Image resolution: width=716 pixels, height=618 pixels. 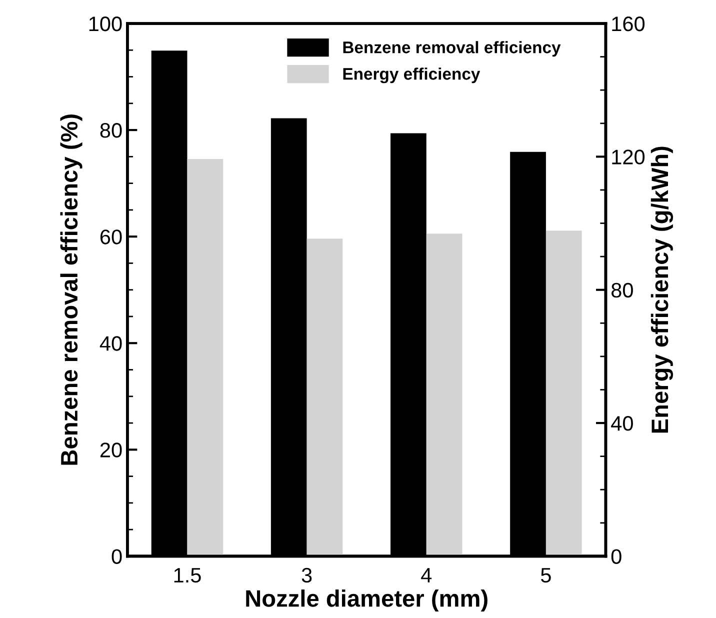 I want to click on legend-label: Benzene removal efficiency, so click(x=452, y=49).